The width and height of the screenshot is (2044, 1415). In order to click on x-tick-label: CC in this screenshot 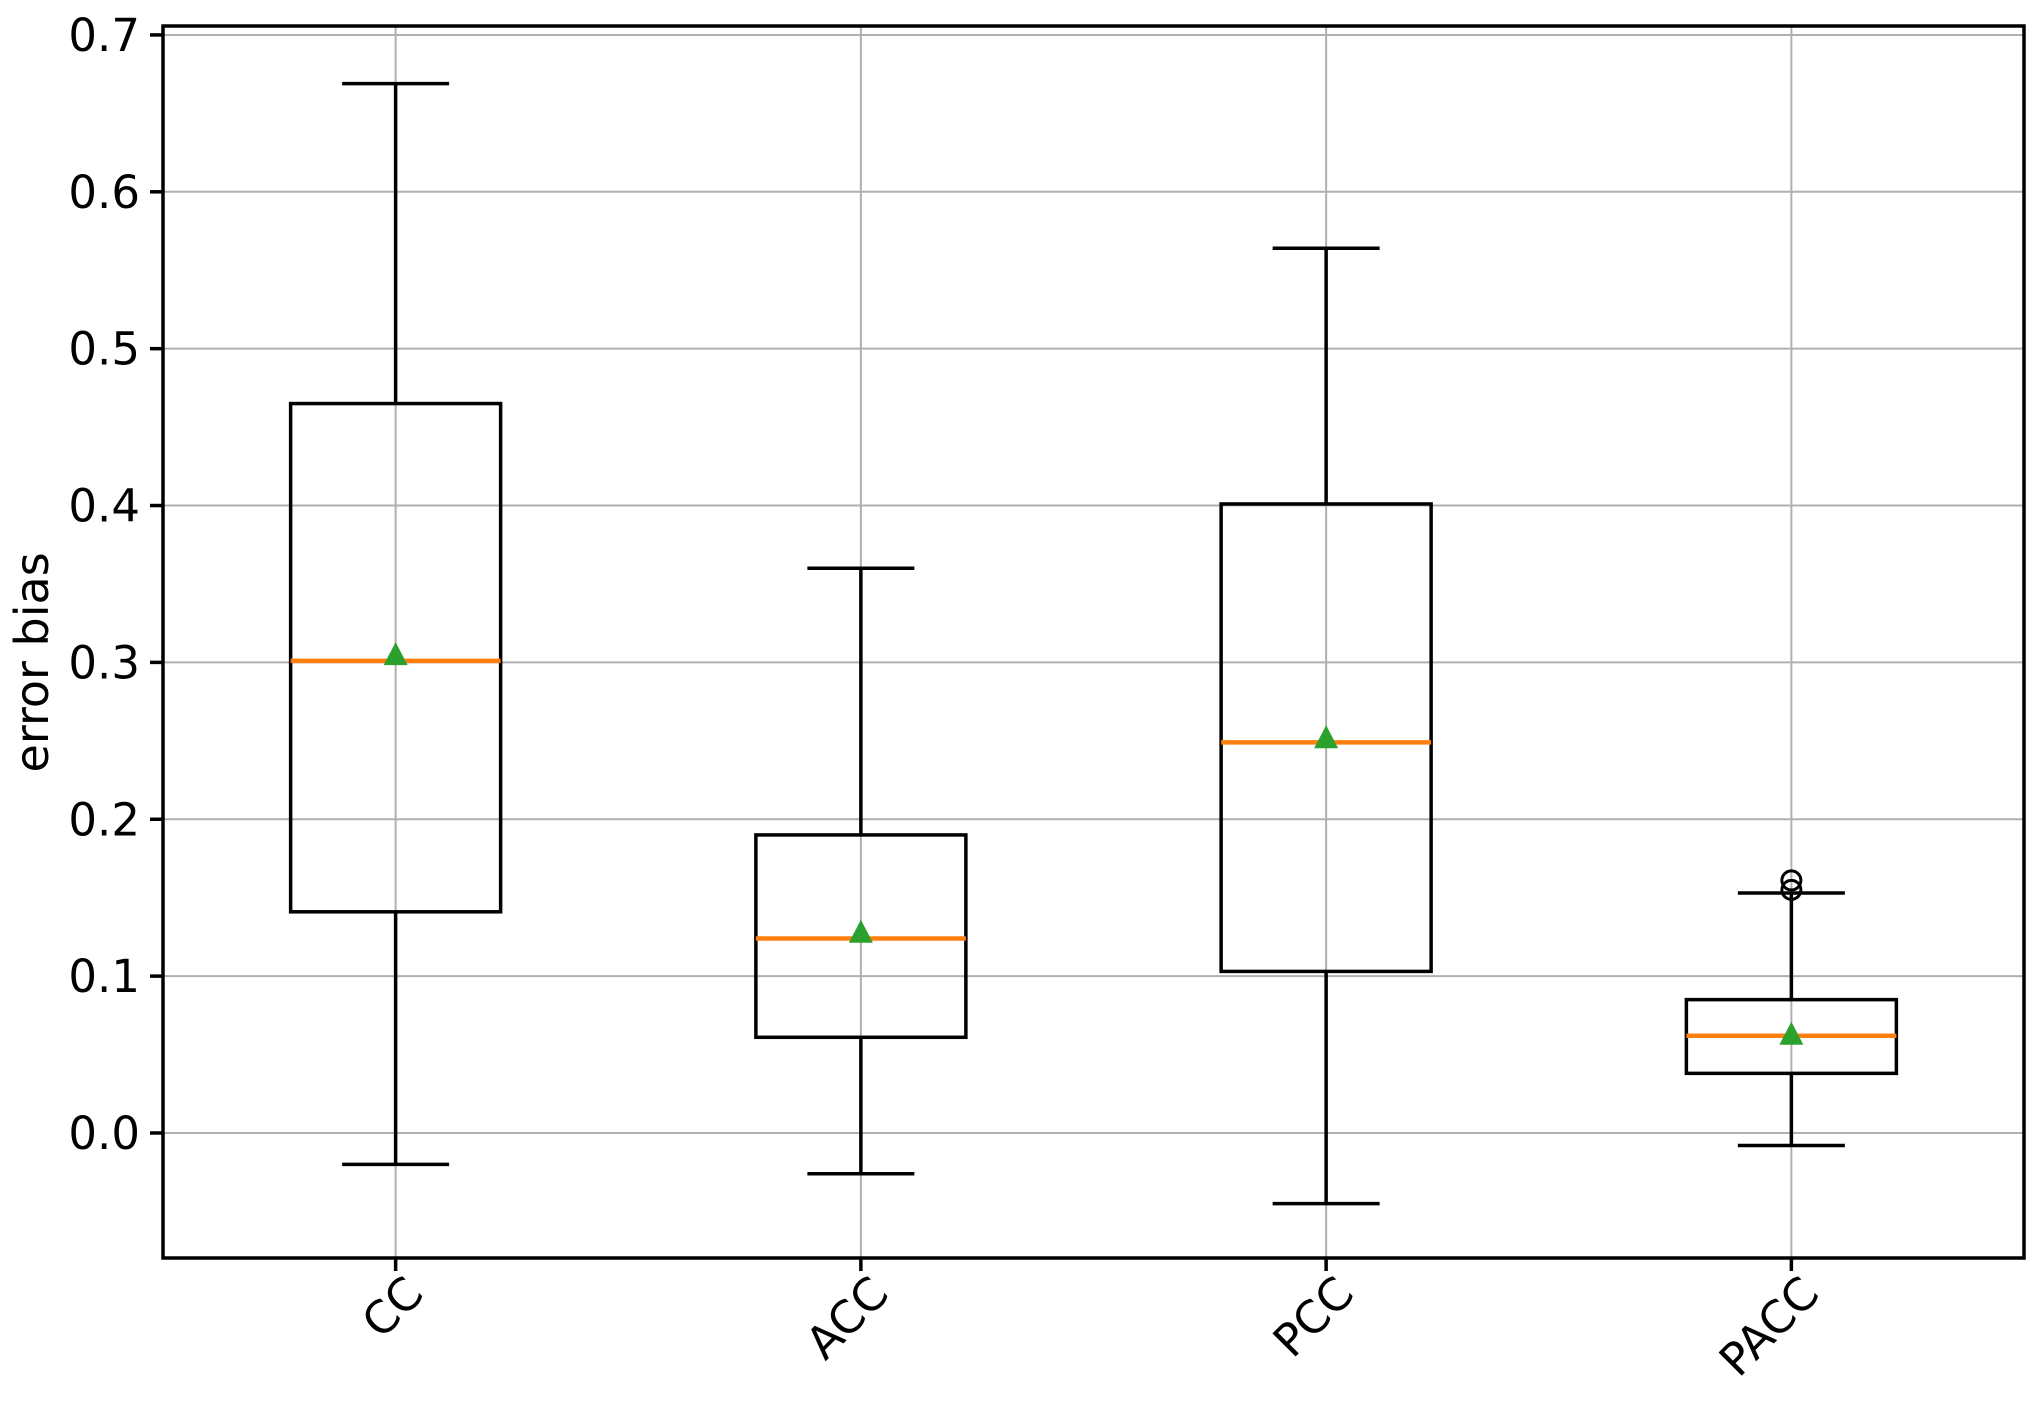, I will do `click(392, 1307)`.